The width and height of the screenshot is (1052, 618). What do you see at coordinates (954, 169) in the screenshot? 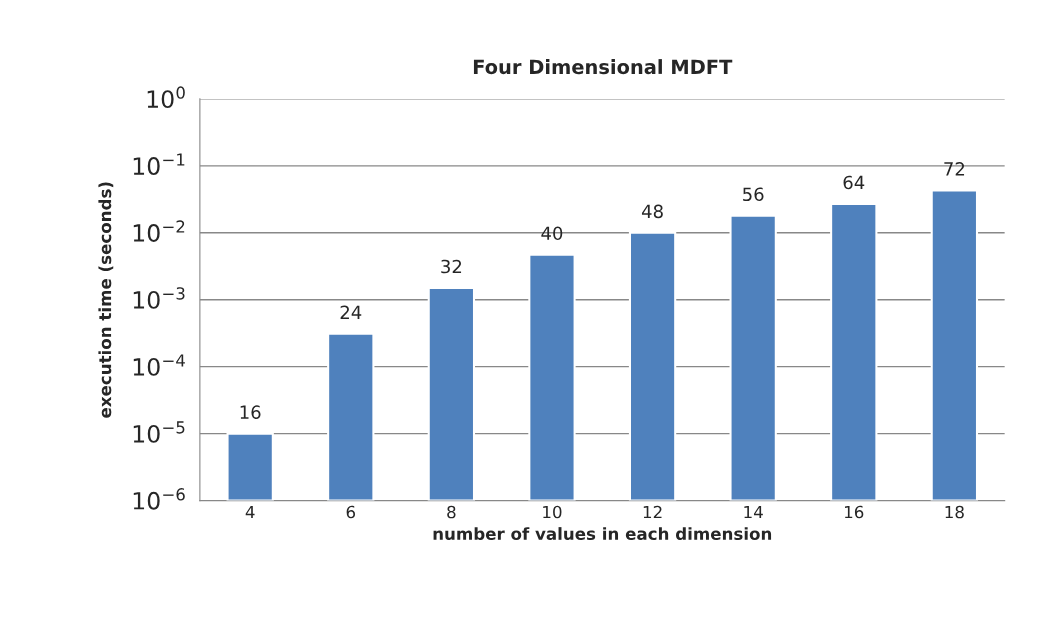
I see `annotation: 72` at bounding box center [954, 169].